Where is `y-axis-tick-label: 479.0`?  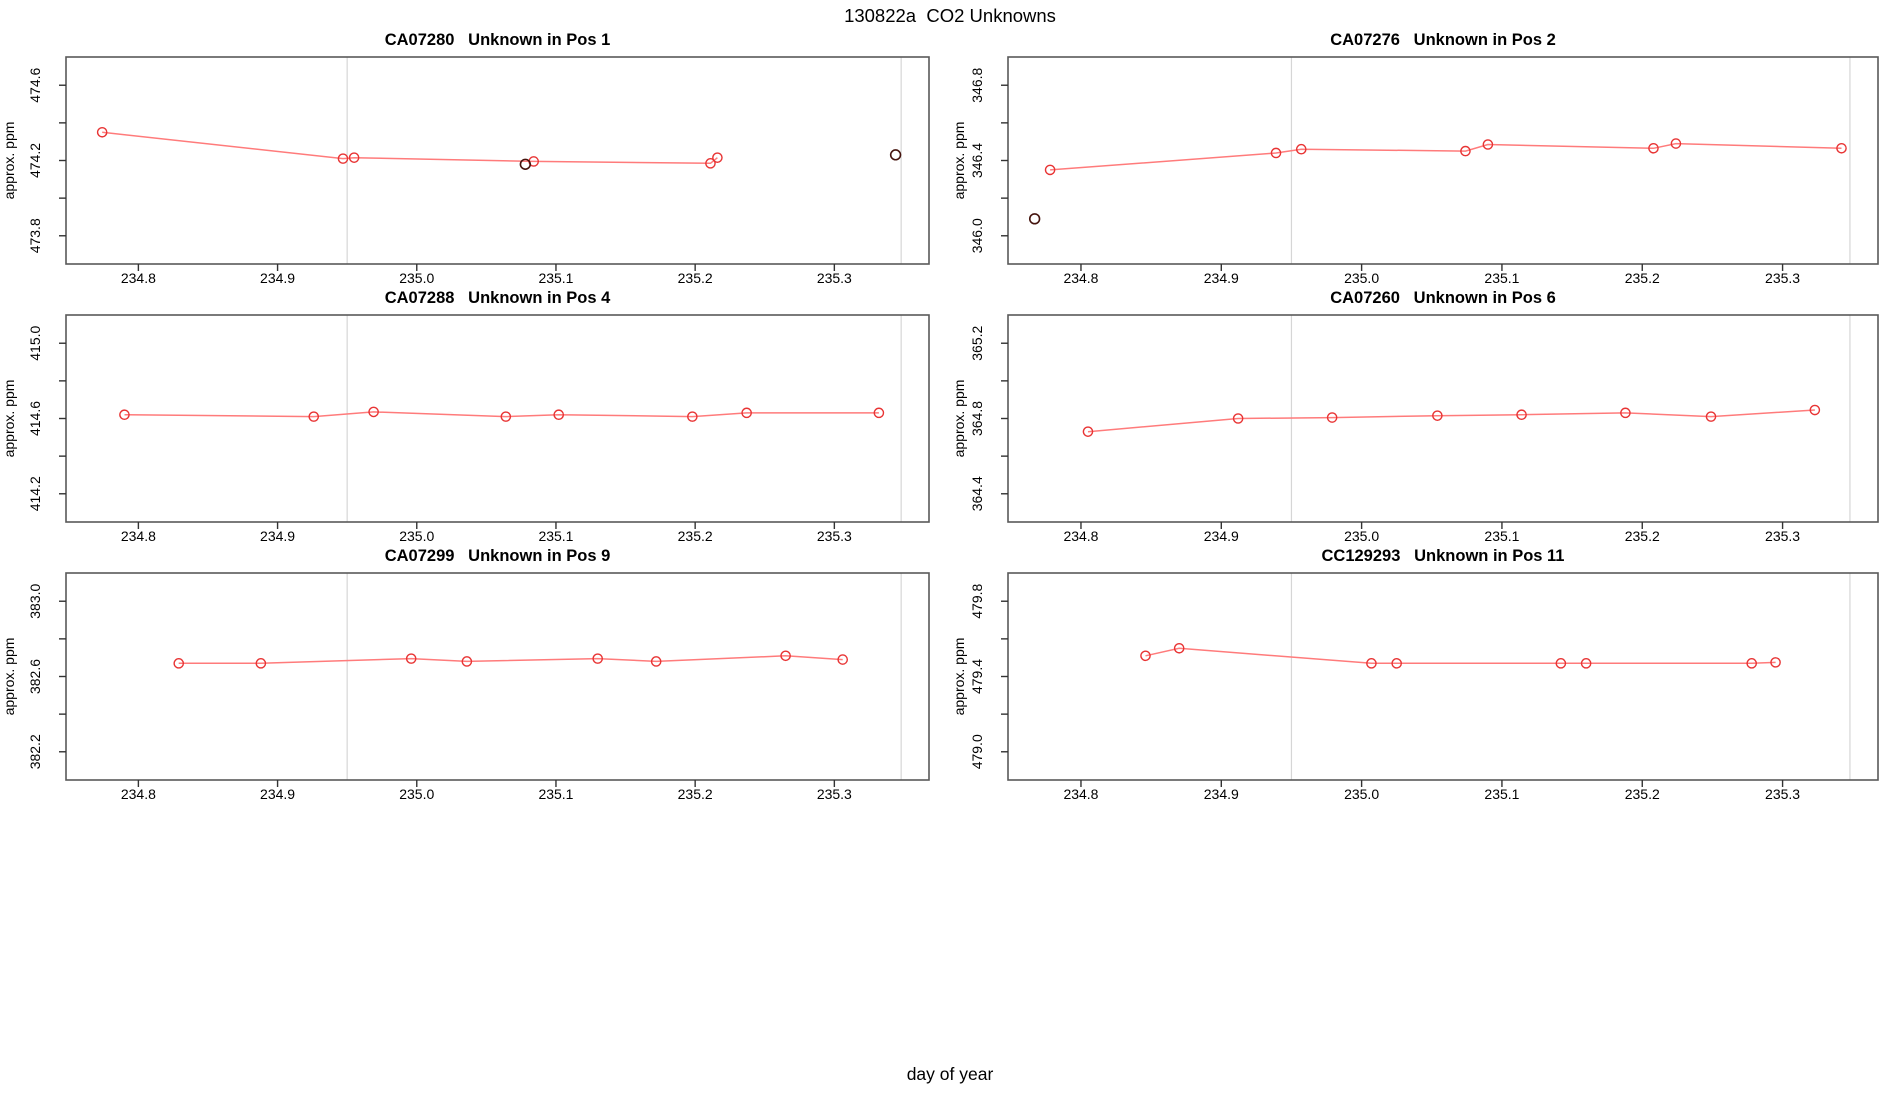
y-axis-tick-label: 479.0 is located at coordinates (977, 751).